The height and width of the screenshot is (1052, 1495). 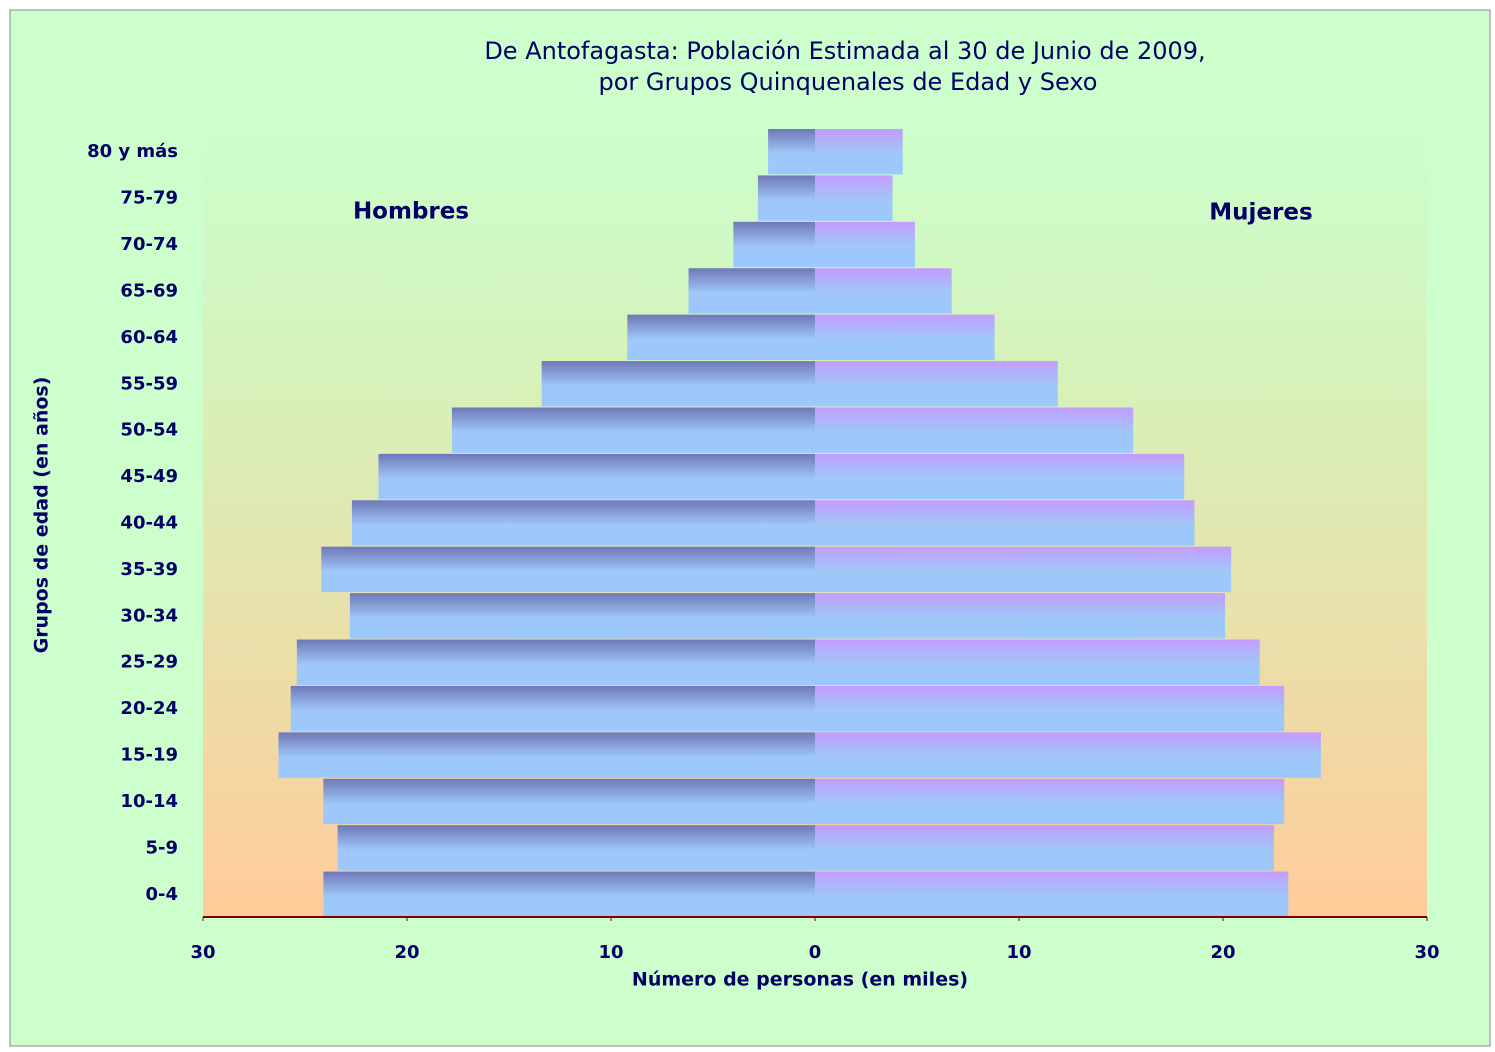 What do you see at coordinates (815, 952) in the screenshot?
I see `x-tick-label: 0` at bounding box center [815, 952].